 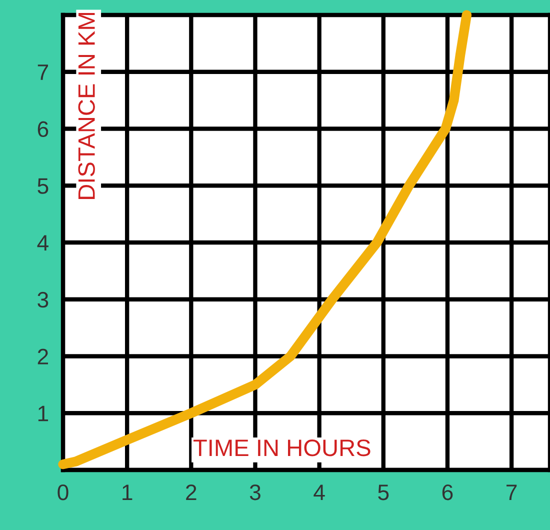 I want to click on y-axis-title: DISTANCE IN KM, so click(x=86, y=106).